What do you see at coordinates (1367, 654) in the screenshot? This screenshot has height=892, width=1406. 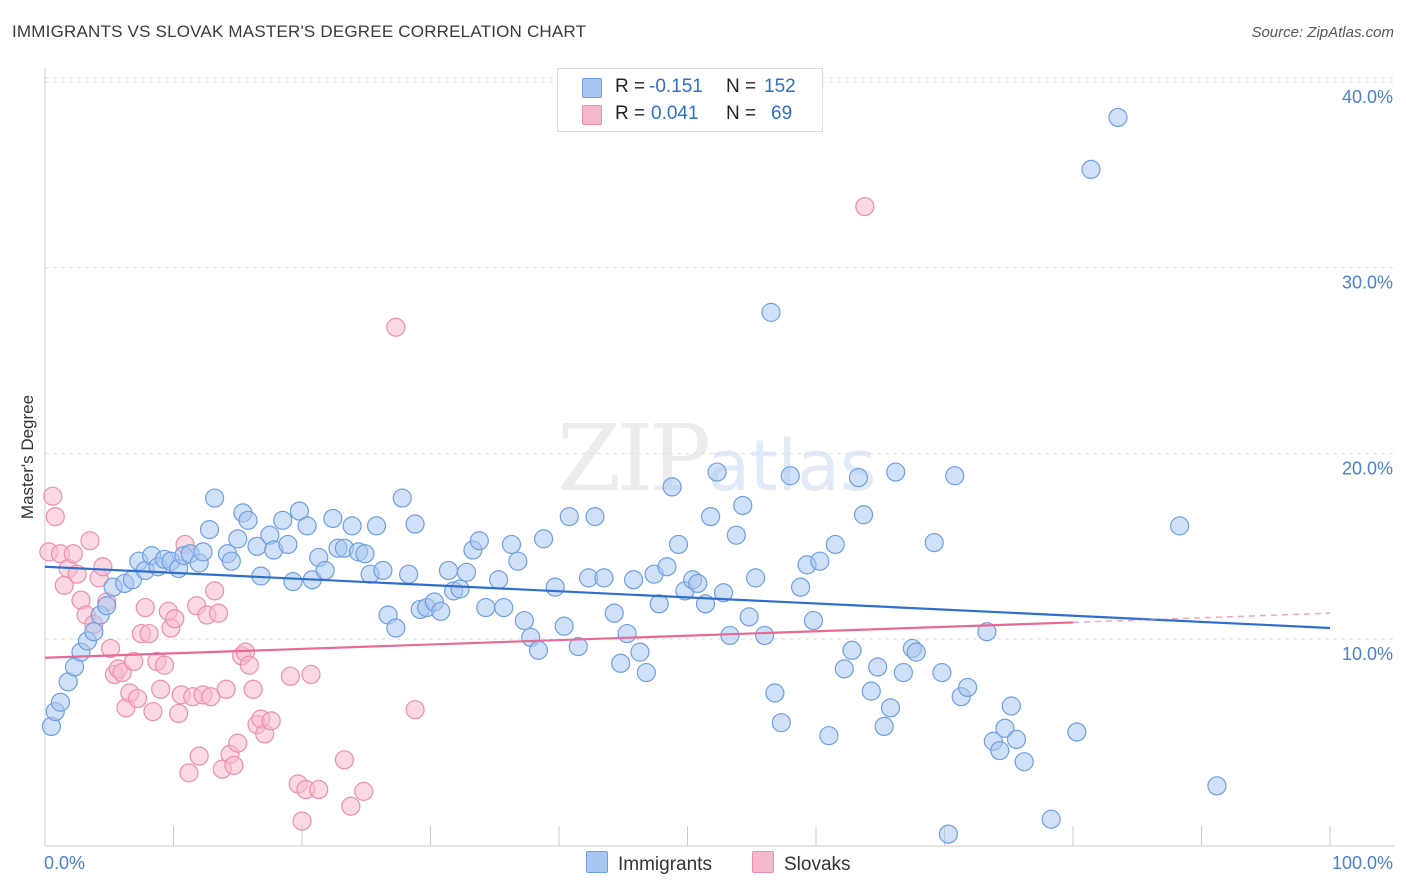 I see `y-tick-label-10: 10.0%` at bounding box center [1367, 654].